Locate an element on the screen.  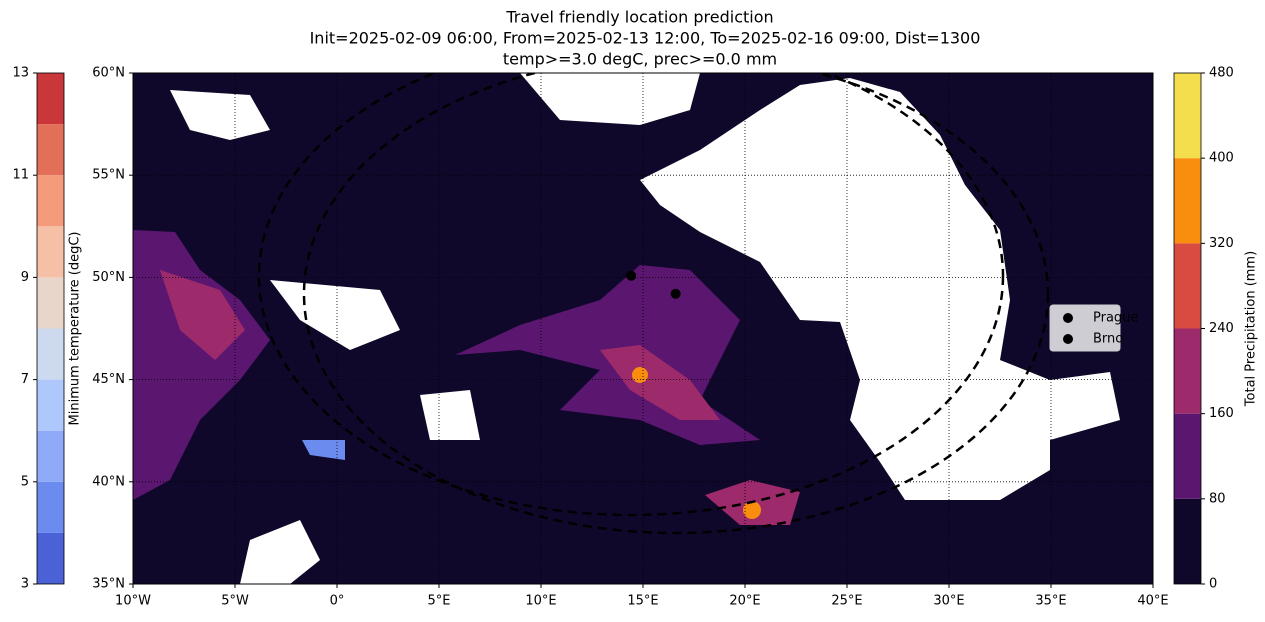
colorbar-tick-label: 240 is located at coordinates (1221, 328).